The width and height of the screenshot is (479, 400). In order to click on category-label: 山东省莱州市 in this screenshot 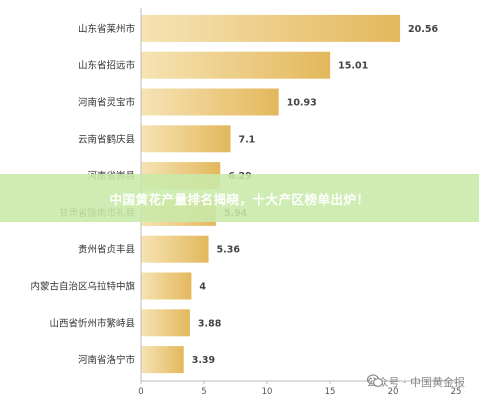, I will do `click(107, 29)`.